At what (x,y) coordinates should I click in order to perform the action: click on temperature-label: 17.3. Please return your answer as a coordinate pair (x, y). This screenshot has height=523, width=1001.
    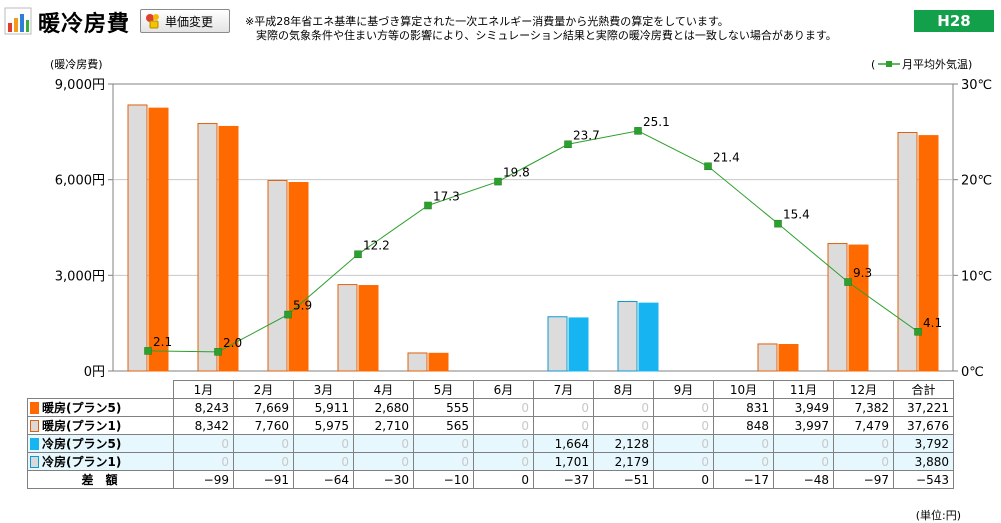
    Looking at the image, I should click on (446, 196).